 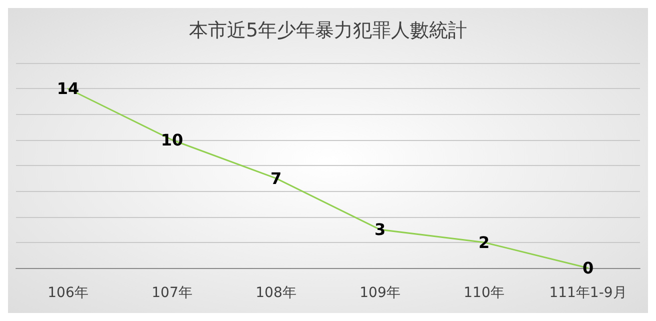 I want to click on x-tick-label: 108年, so click(x=276, y=293).